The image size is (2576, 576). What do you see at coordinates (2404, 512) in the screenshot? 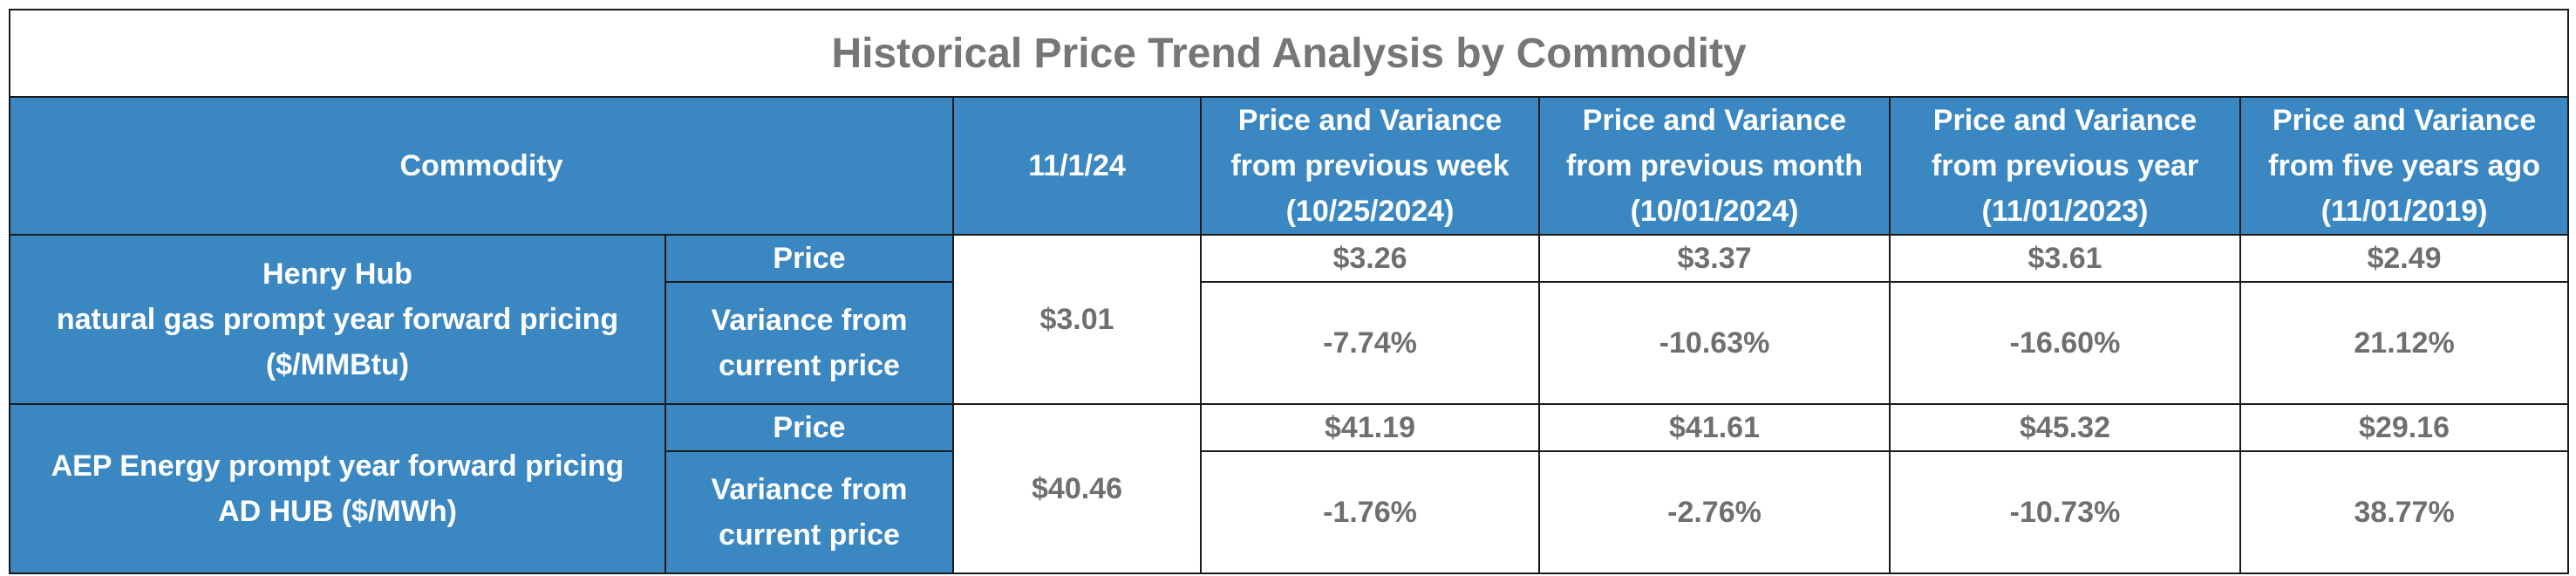
I see `variance-cell: 38.77%` at bounding box center [2404, 512].